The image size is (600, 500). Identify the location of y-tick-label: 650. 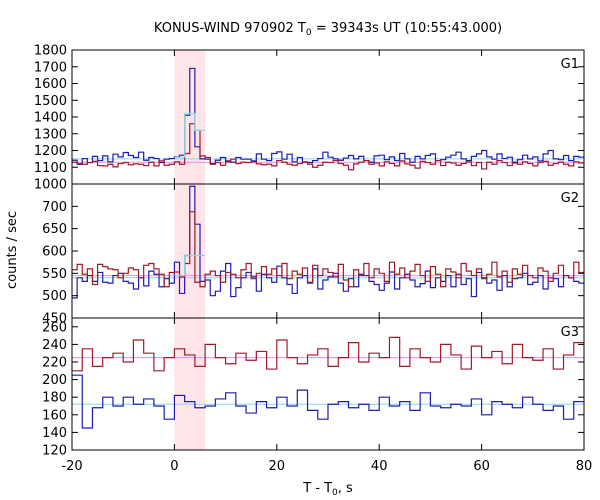
(54, 229).